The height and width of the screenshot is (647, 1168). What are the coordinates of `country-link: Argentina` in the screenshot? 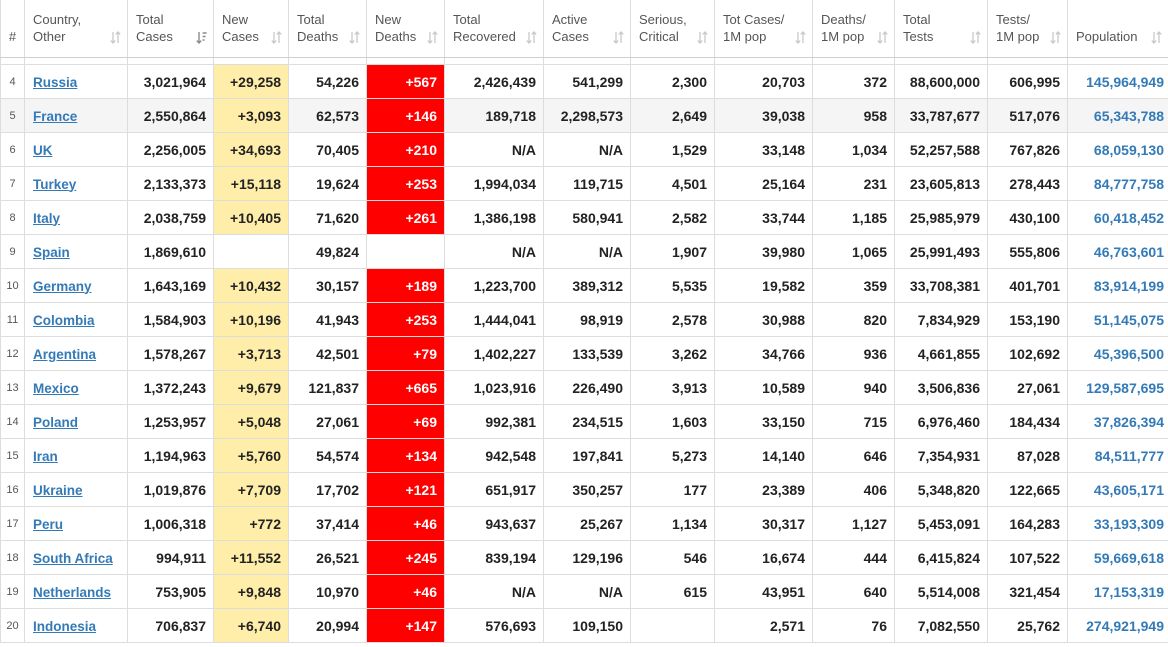 It's located at (65, 354).